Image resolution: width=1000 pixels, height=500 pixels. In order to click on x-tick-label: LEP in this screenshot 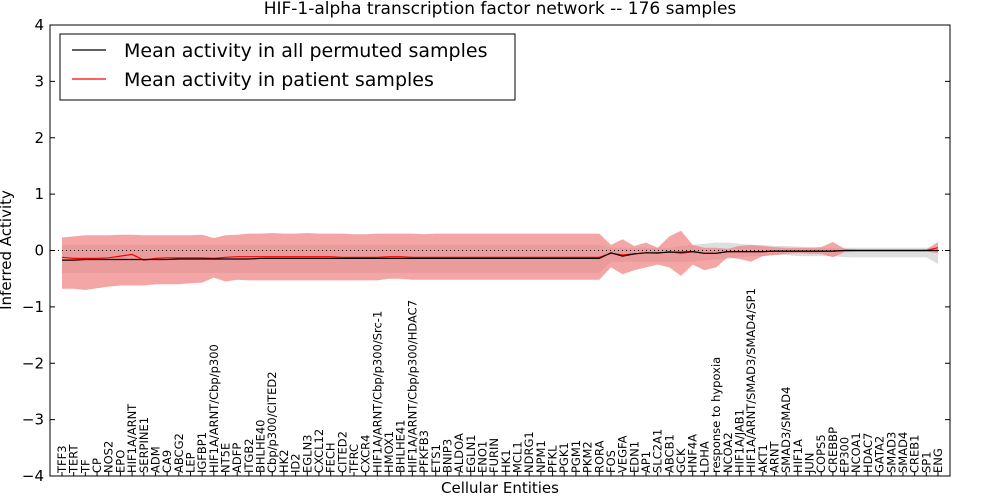, I will do `click(191, 462)`.